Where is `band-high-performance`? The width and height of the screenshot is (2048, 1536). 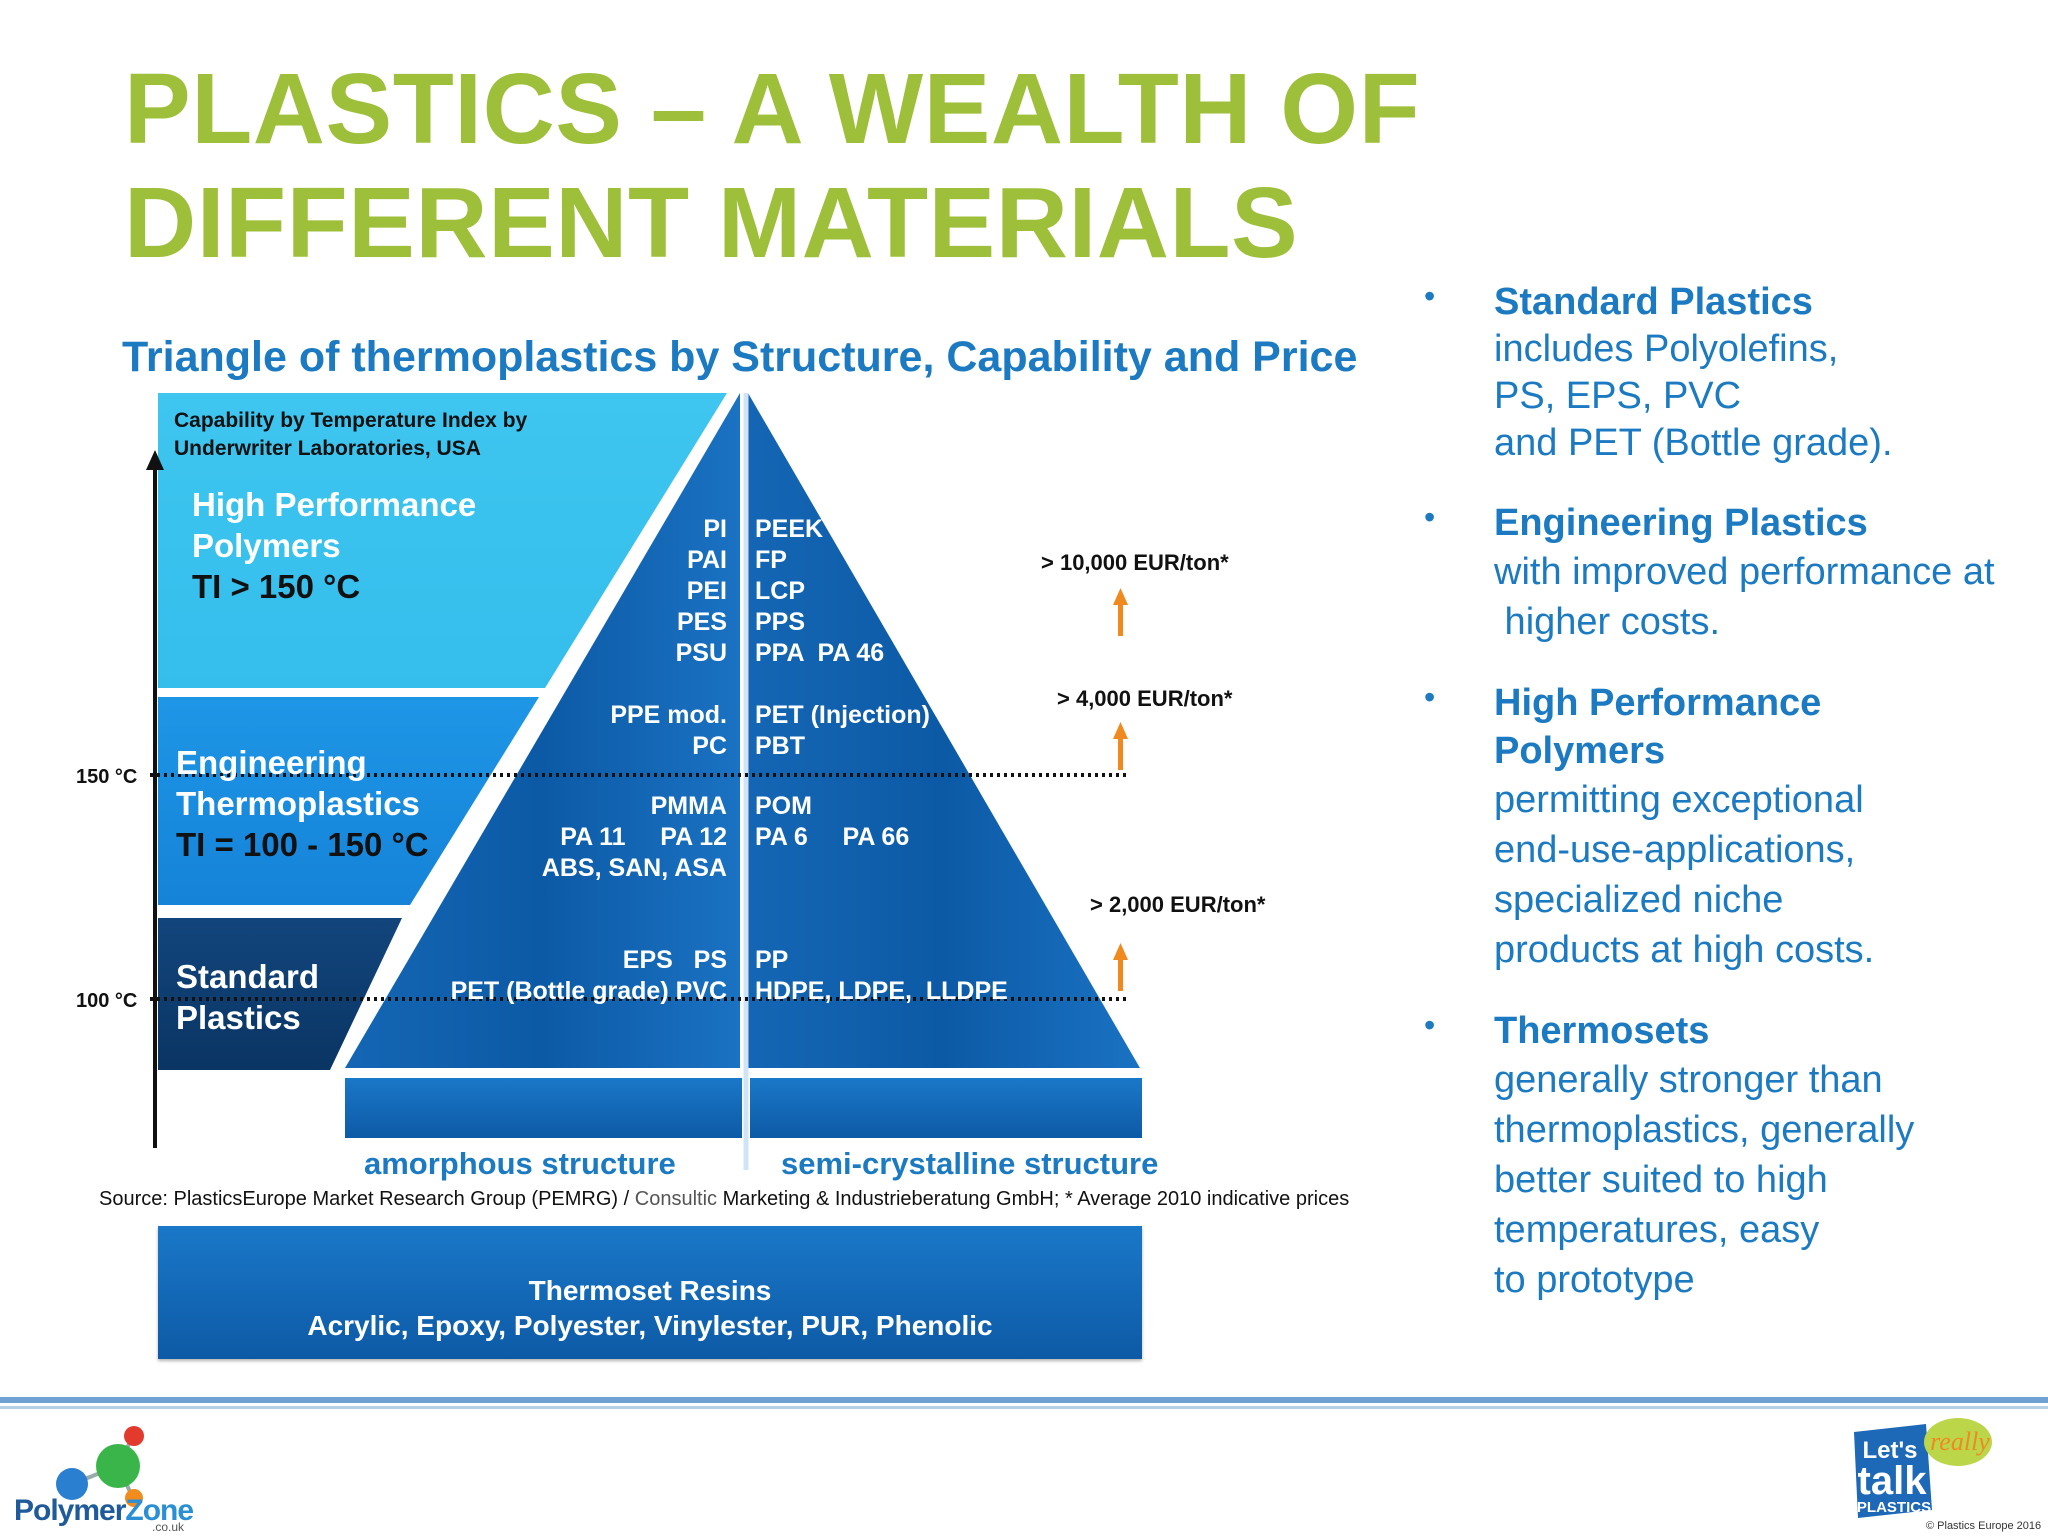
band-high-performance is located at coordinates (442, 540).